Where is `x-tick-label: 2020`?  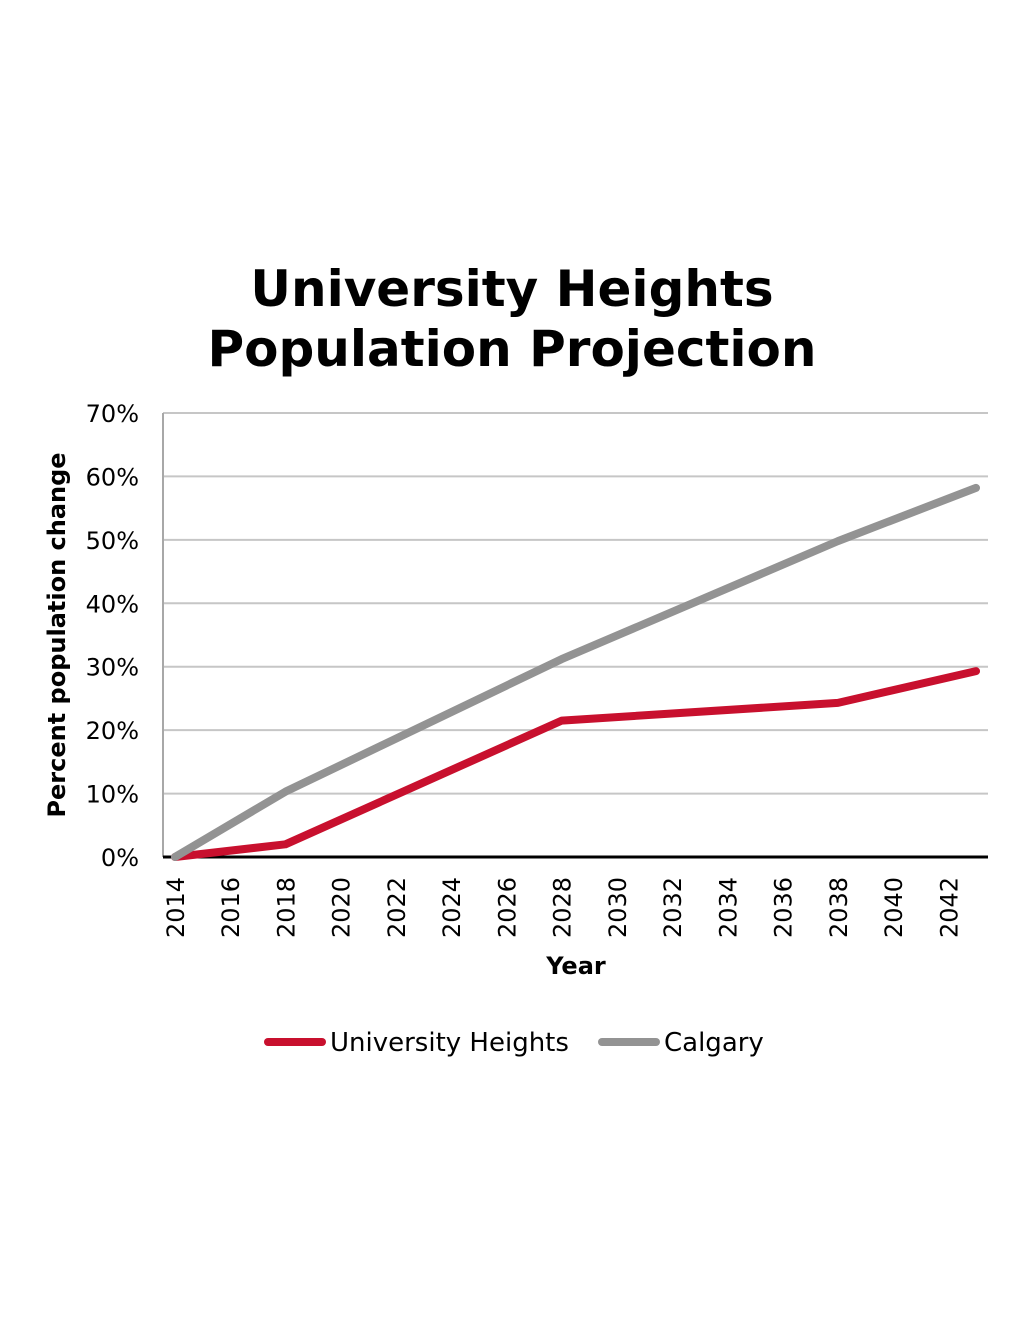
x-tick-label: 2020 is located at coordinates (342, 907).